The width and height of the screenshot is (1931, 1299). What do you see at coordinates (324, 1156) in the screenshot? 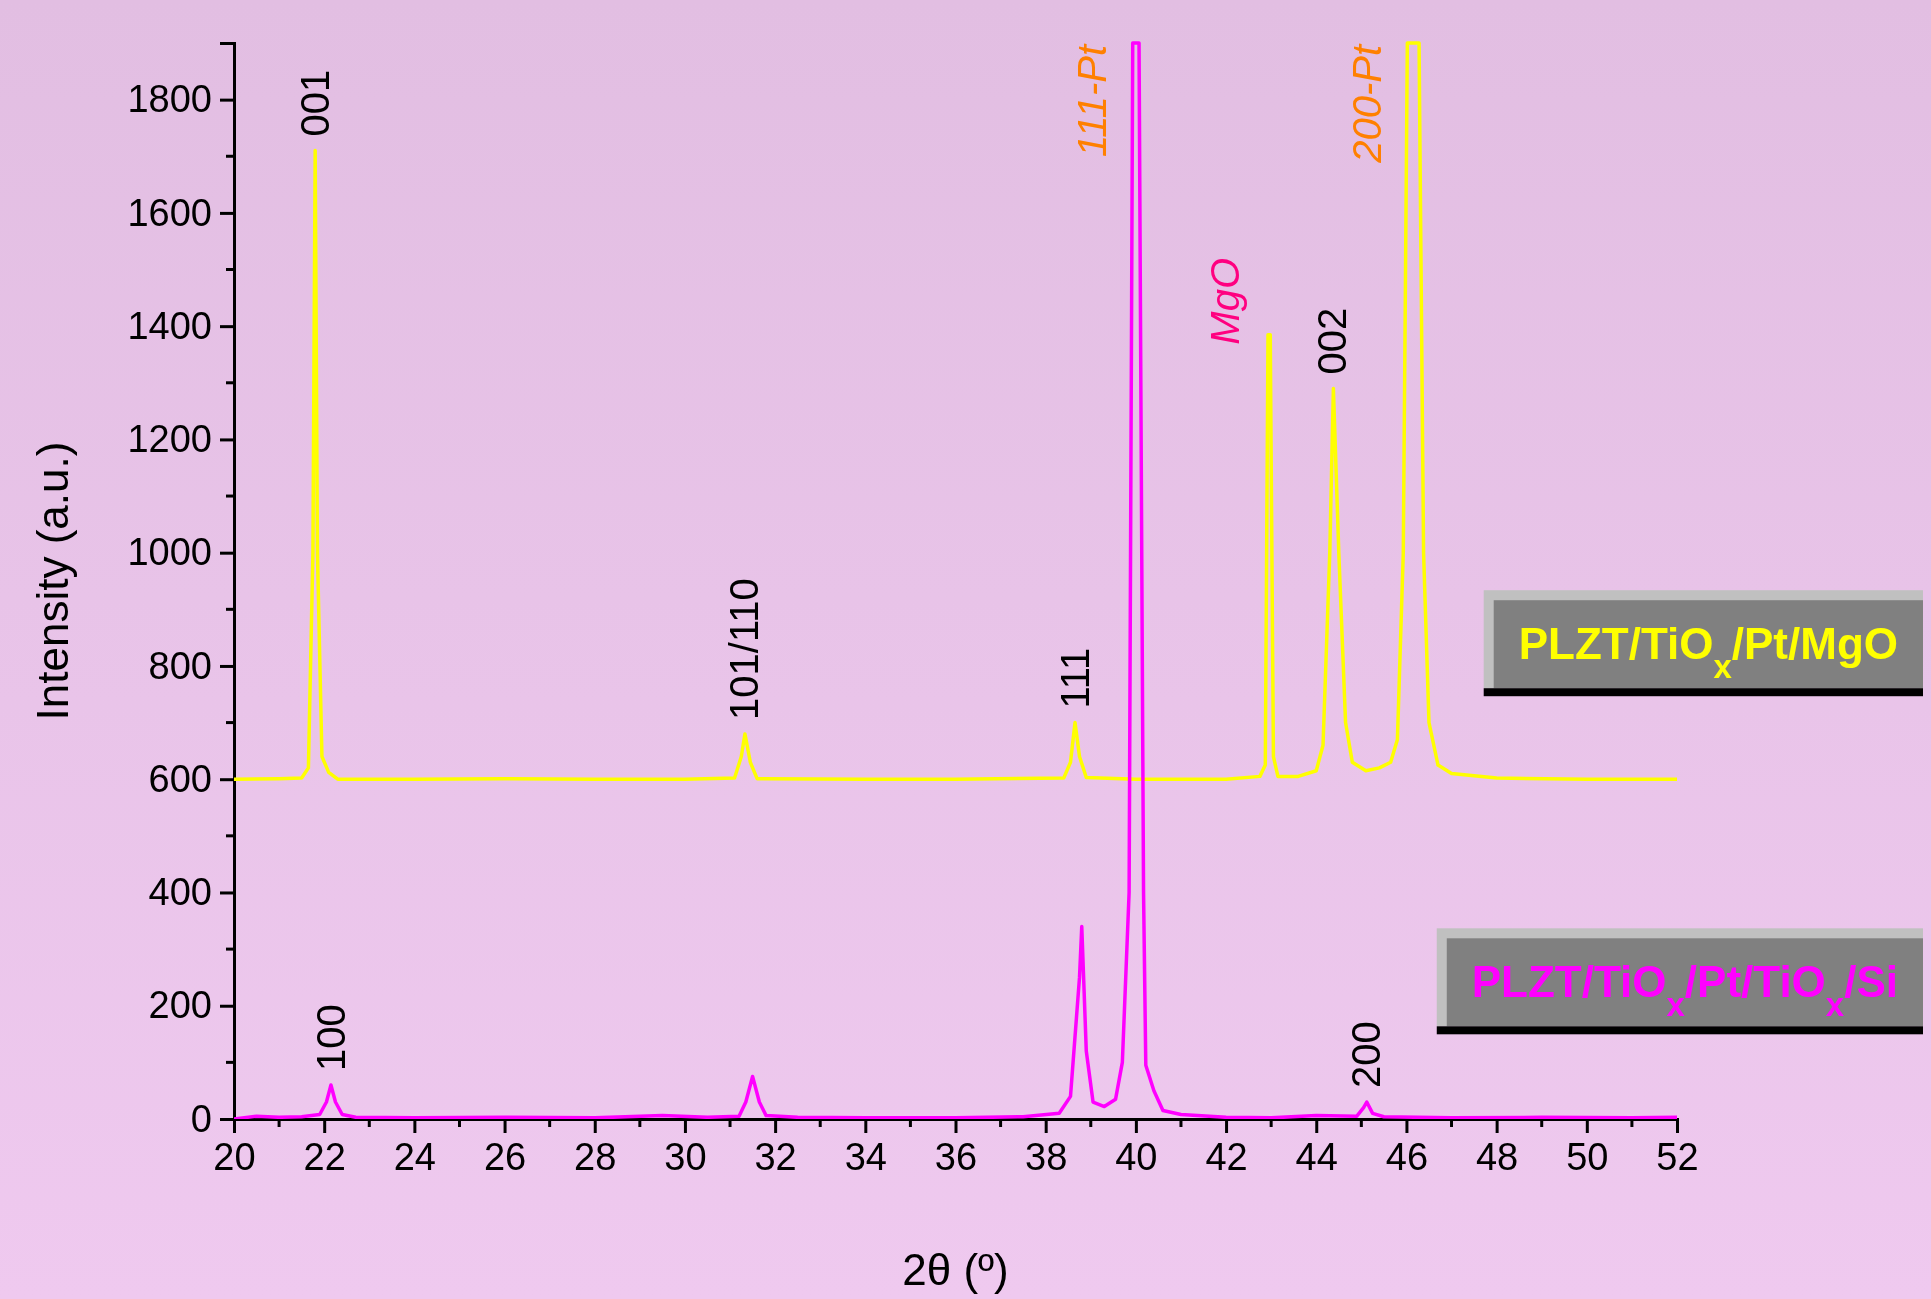
I see `x-tick-label: 22` at bounding box center [324, 1156].